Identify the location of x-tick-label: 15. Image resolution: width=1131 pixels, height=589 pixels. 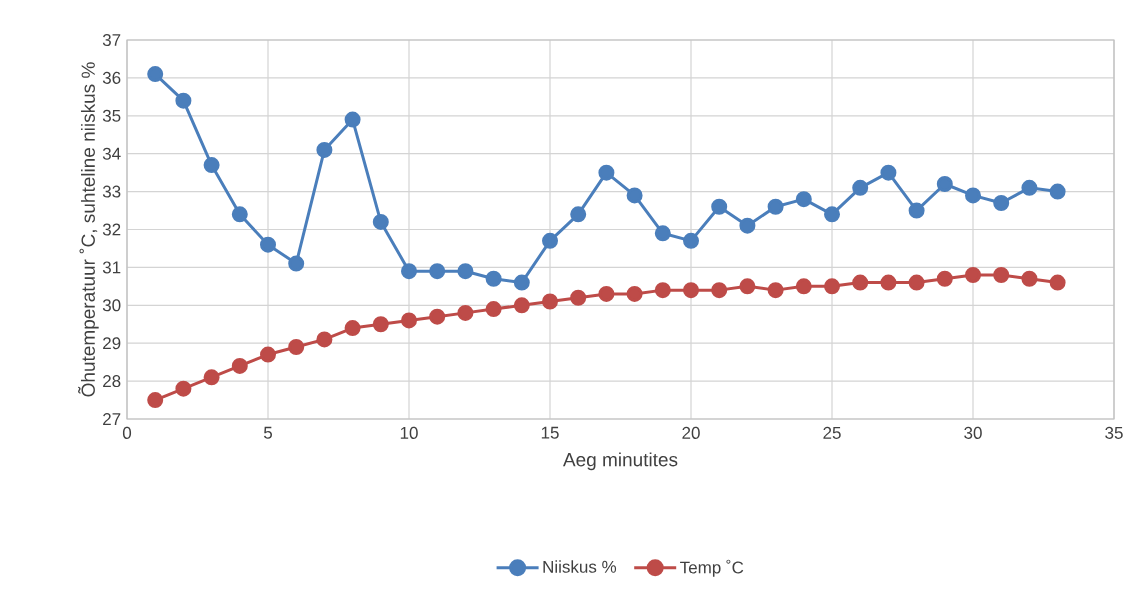
(550, 432).